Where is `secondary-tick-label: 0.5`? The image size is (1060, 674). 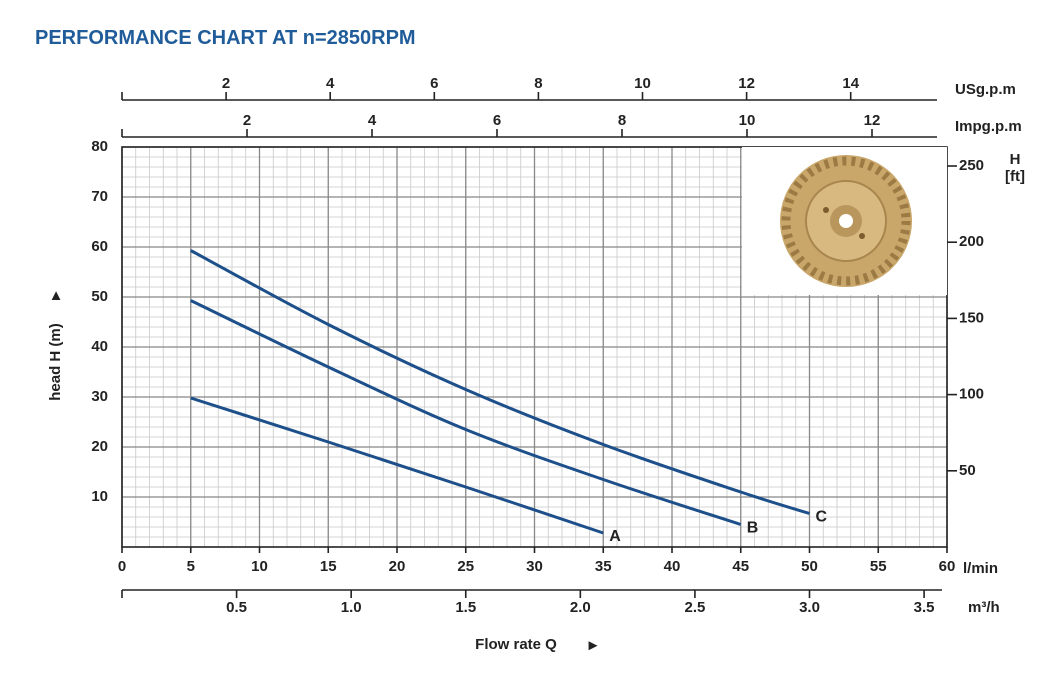 secondary-tick-label: 0.5 is located at coordinates (236, 607).